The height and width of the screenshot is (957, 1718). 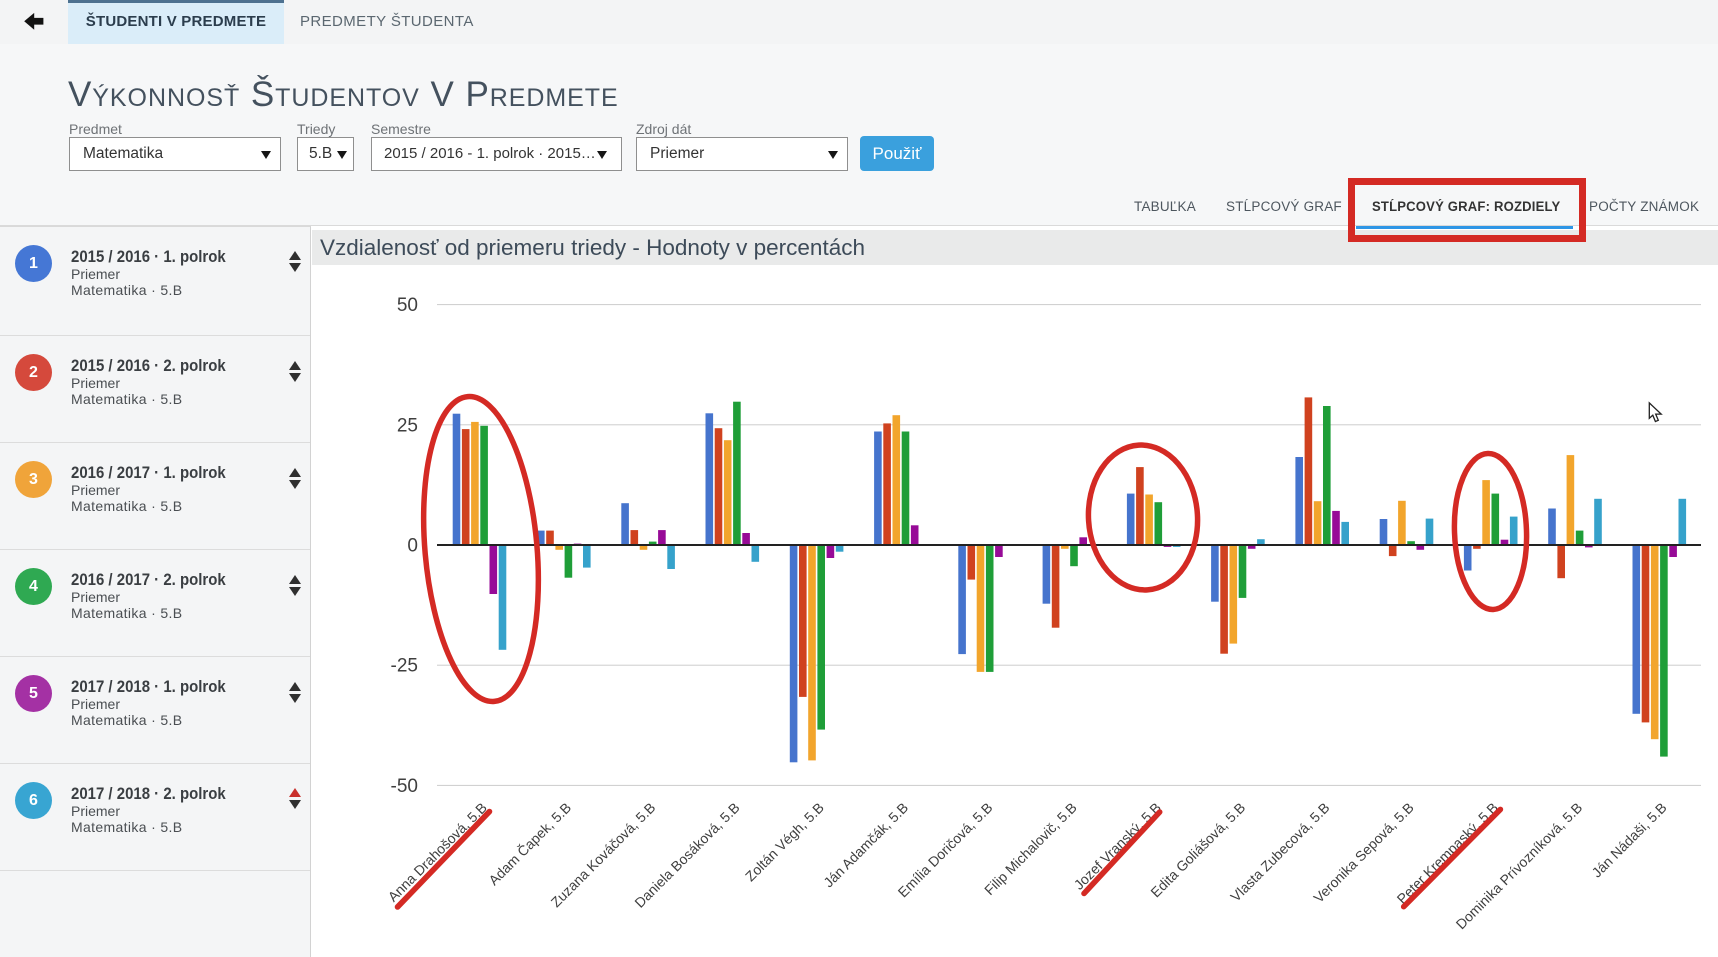 What do you see at coordinates (945, 849) in the screenshot?
I see `svg-text: Emília Doričová, 5.B` at bounding box center [945, 849].